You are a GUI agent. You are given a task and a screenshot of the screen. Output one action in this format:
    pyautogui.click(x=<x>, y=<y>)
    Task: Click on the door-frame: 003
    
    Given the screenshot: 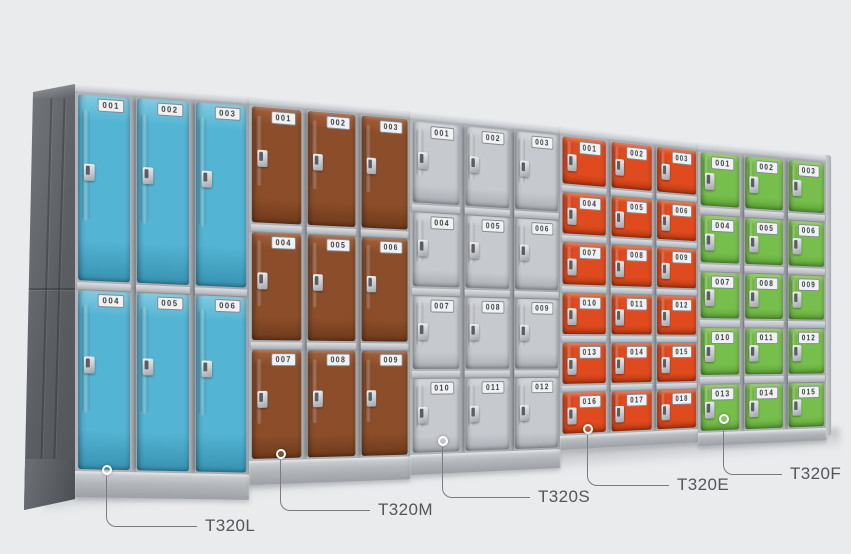 What is the action you would take?
    pyautogui.click(x=385, y=173)
    